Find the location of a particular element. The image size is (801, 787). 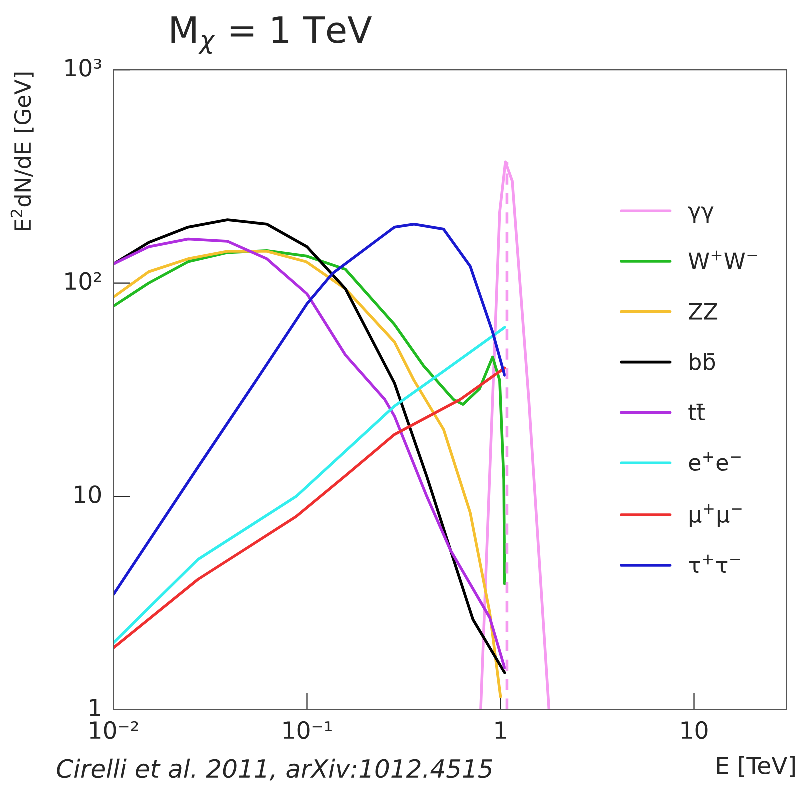

x-tick-label: 10 is located at coordinates (695, 730).